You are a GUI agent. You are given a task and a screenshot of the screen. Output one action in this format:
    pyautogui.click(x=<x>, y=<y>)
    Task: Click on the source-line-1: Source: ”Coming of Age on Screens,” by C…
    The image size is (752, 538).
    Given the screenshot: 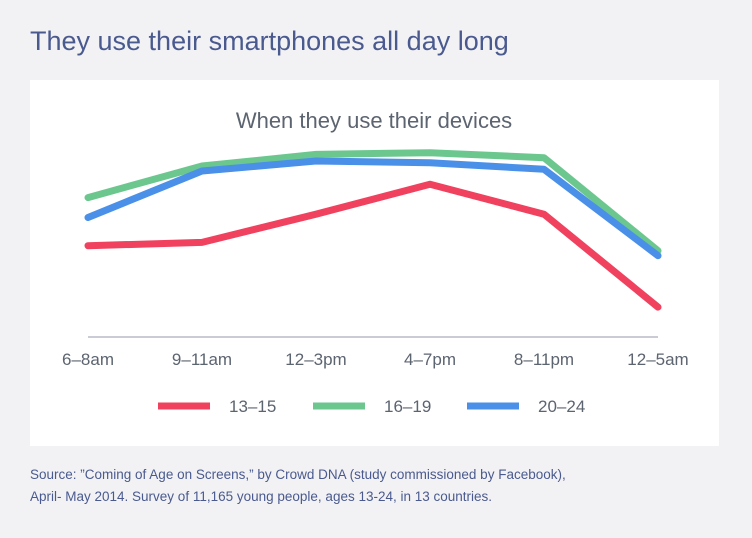 What is the action you would take?
    pyautogui.click(x=298, y=474)
    